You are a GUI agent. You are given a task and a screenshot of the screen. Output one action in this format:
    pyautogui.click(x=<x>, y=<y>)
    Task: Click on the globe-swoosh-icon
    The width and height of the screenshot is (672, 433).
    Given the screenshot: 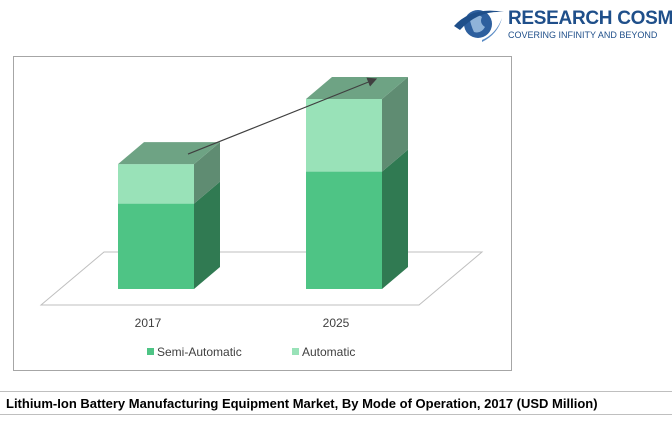 What is the action you would take?
    pyautogui.click(x=479, y=26)
    